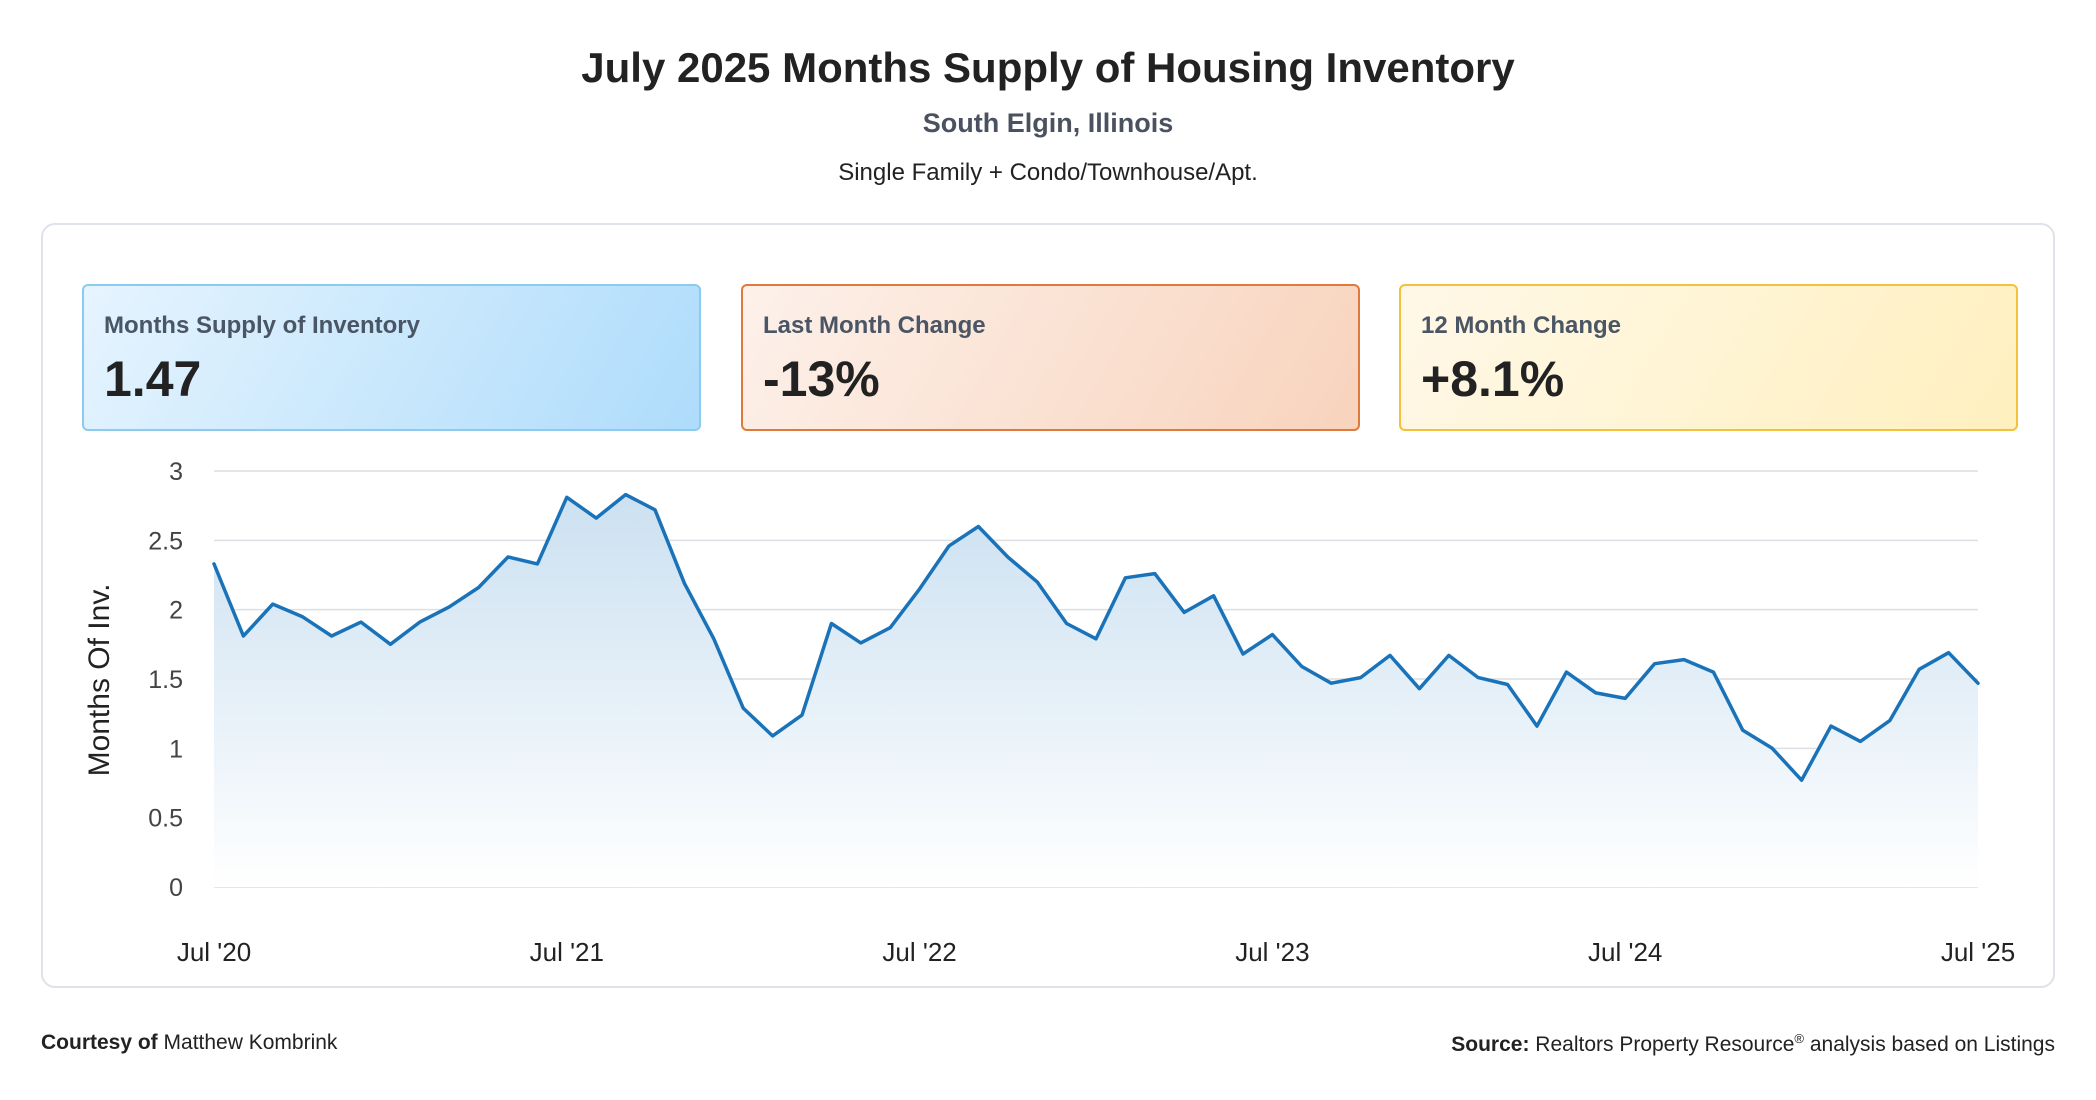  Describe the element at coordinates (176, 611) in the screenshot. I see `y-tick-label: 2` at that location.